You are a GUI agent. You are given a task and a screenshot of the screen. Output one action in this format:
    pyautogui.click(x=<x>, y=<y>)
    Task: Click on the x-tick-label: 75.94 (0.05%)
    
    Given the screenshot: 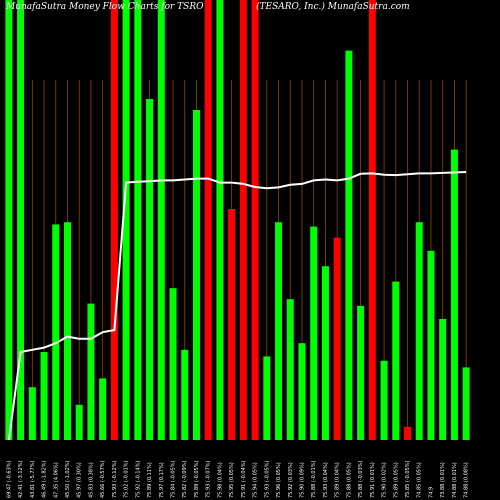 What is the action you would take?
    pyautogui.click(x=256, y=480)
    